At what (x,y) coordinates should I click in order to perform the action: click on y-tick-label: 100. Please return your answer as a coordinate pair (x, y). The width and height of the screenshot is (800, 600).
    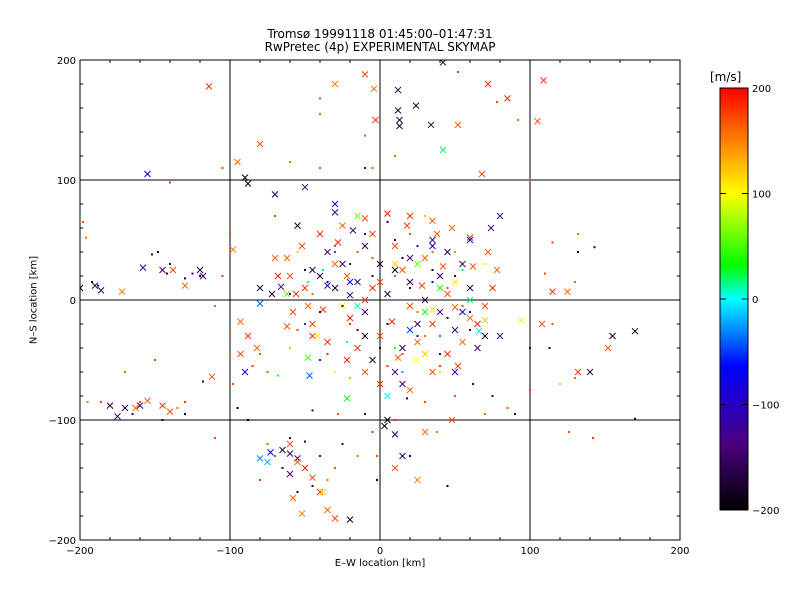
    Looking at the image, I should click on (66, 181).